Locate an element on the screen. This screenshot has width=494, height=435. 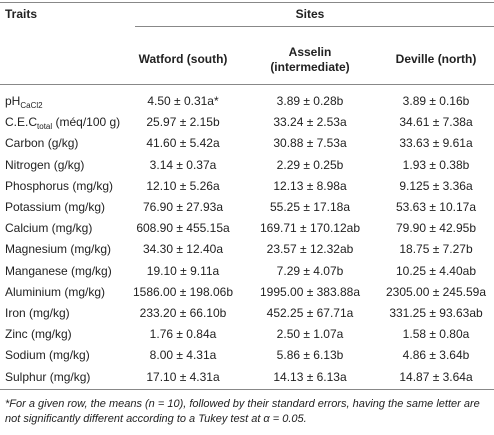
value-cell: 608.90 ± 455.15a is located at coordinates (183, 228).